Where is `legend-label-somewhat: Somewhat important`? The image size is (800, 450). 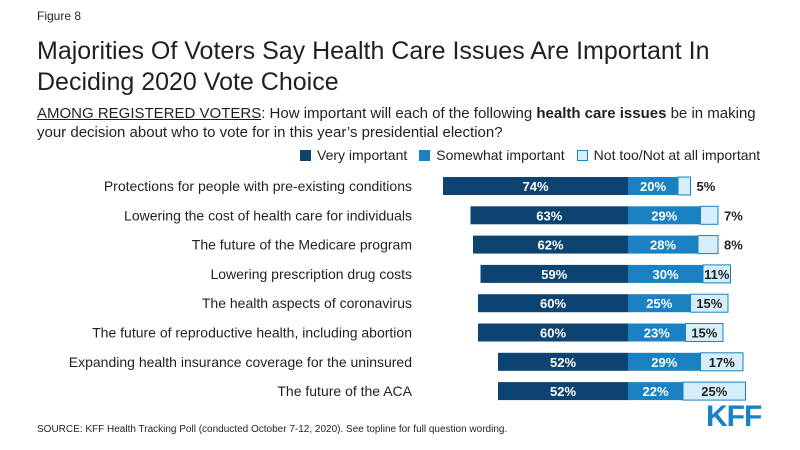
legend-label-somewhat: Somewhat important is located at coordinates (500, 155).